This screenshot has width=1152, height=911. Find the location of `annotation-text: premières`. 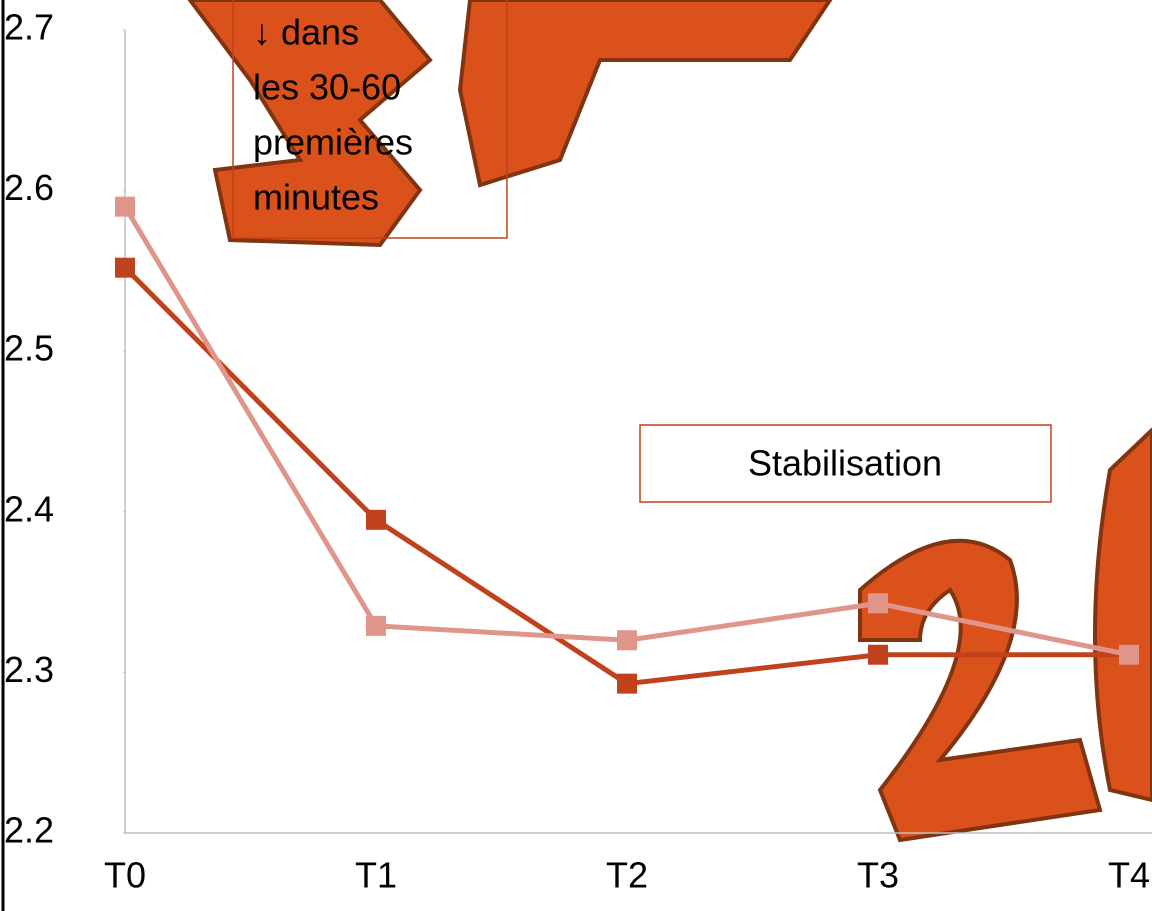

annotation-text: premières is located at coordinates (333, 142).